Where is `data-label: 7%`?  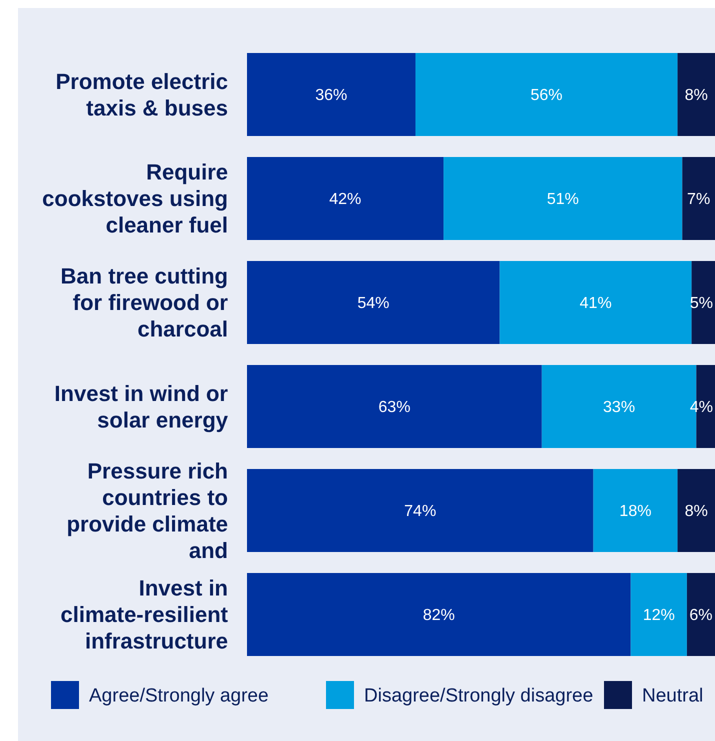
data-label: 7% is located at coordinates (698, 199).